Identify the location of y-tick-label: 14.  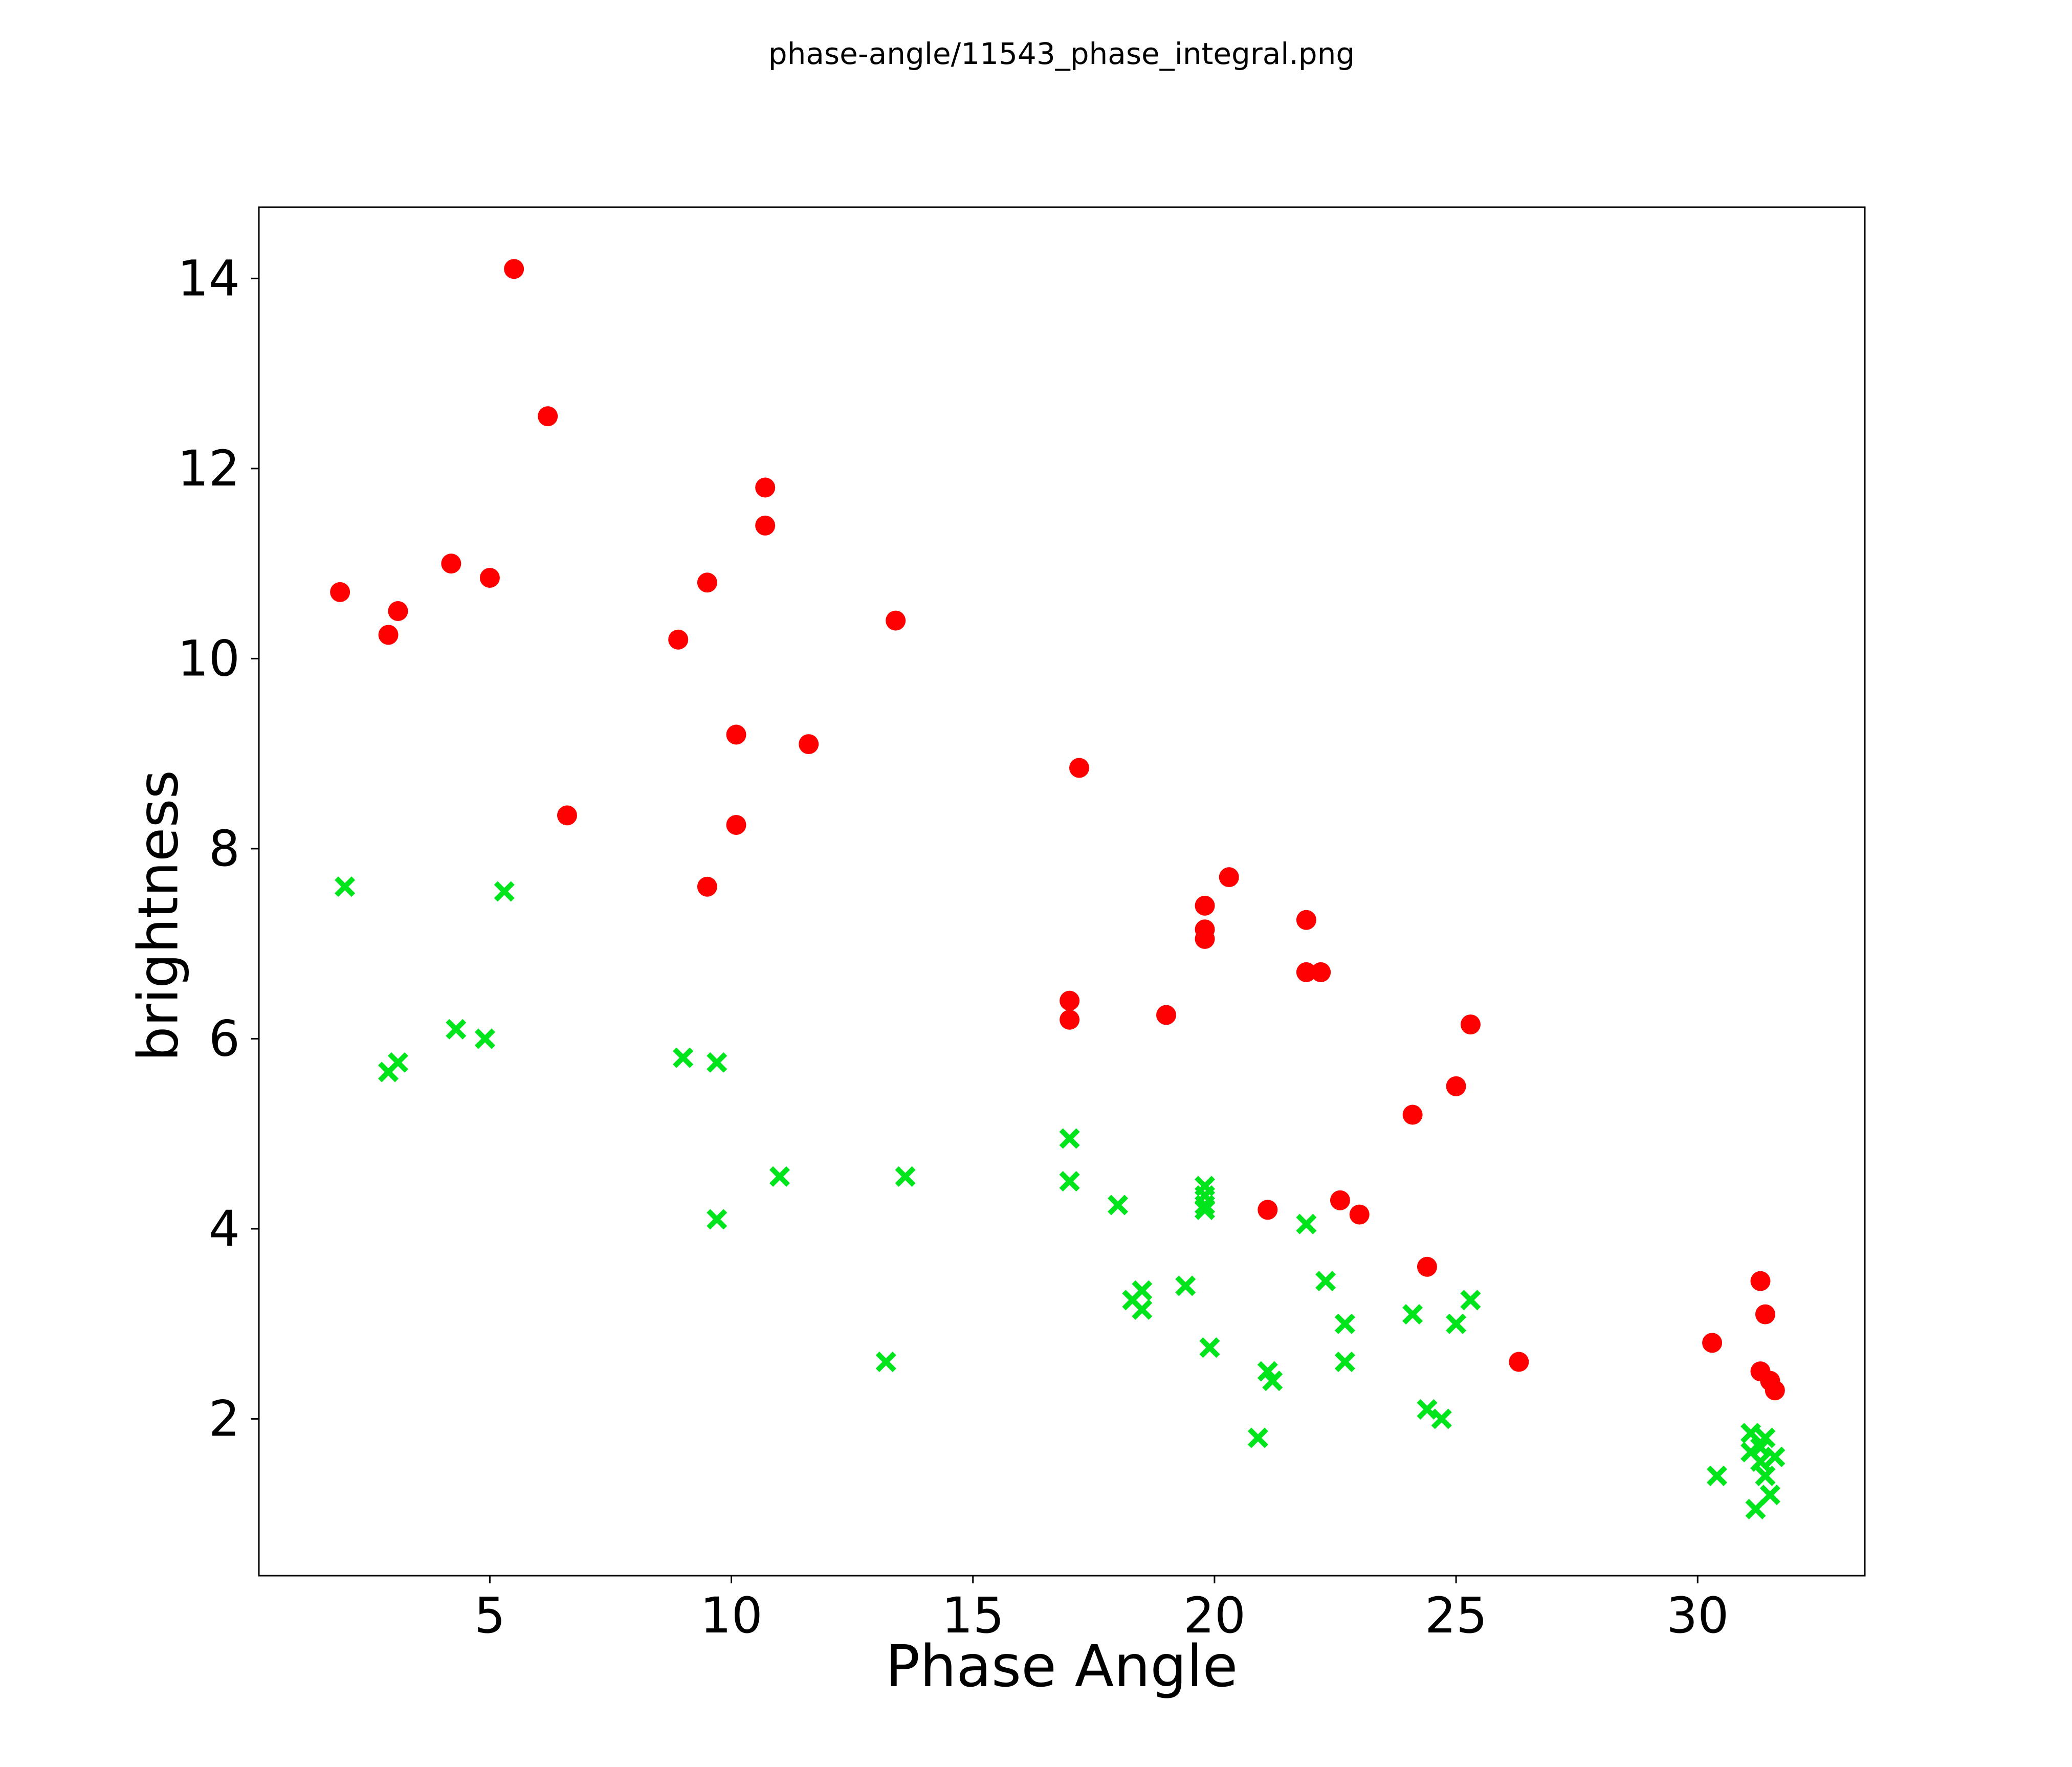
(209, 278).